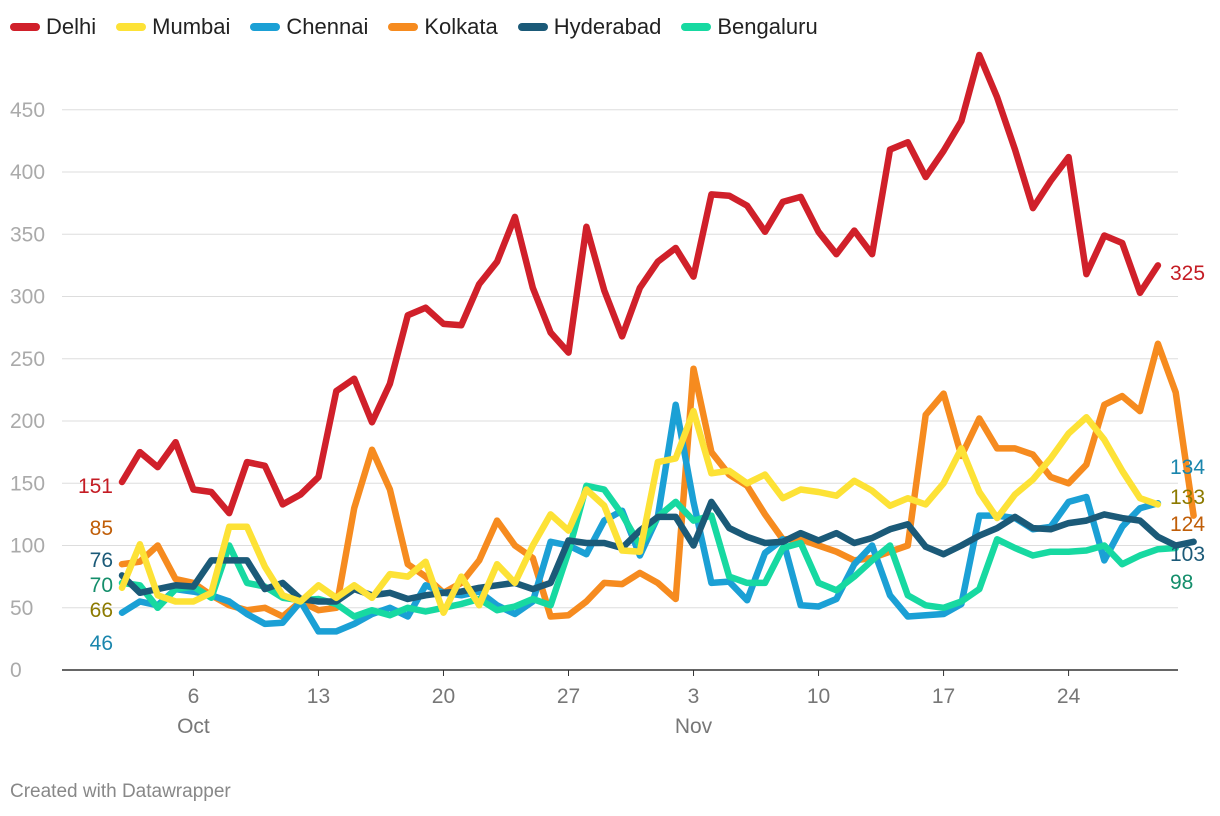 The width and height of the screenshot is (1220, 816). I want to click on legend-label-mumbai: Mumbai, so click(191, 26).